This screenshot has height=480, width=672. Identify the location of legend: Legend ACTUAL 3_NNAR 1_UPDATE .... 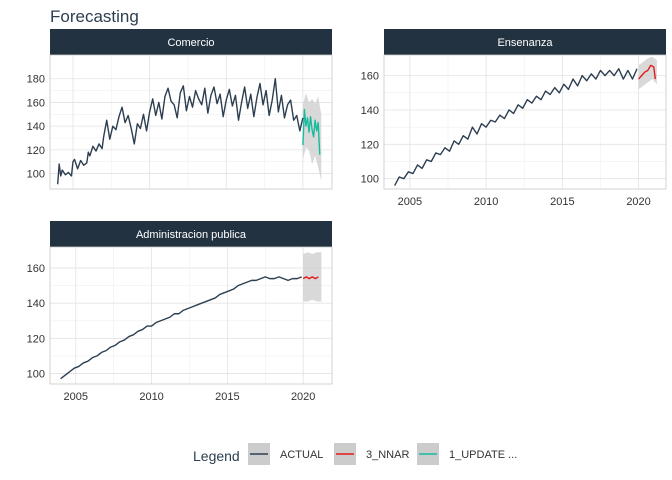
(355, 454).